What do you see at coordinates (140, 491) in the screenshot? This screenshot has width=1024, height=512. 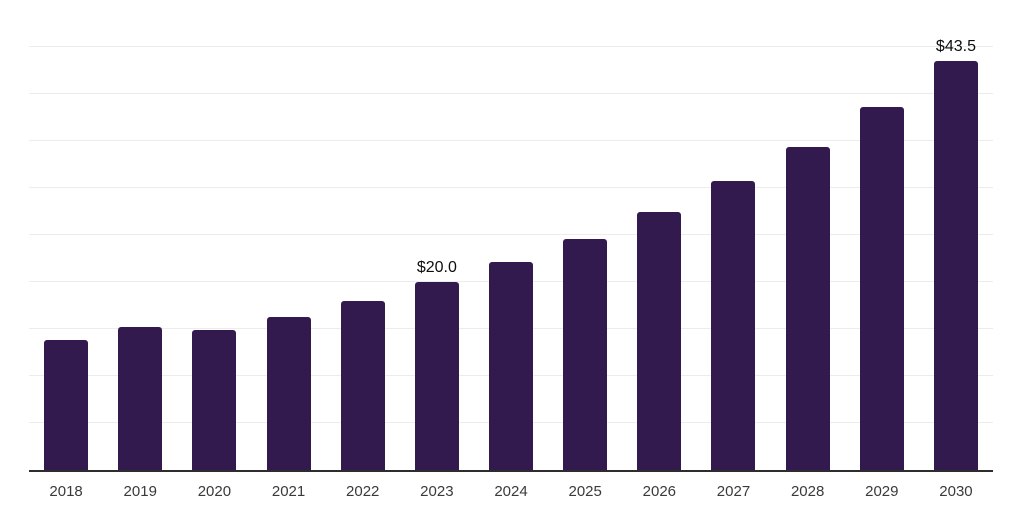 I see `x-tick-label: 2019` at bounding box center [140, 491].